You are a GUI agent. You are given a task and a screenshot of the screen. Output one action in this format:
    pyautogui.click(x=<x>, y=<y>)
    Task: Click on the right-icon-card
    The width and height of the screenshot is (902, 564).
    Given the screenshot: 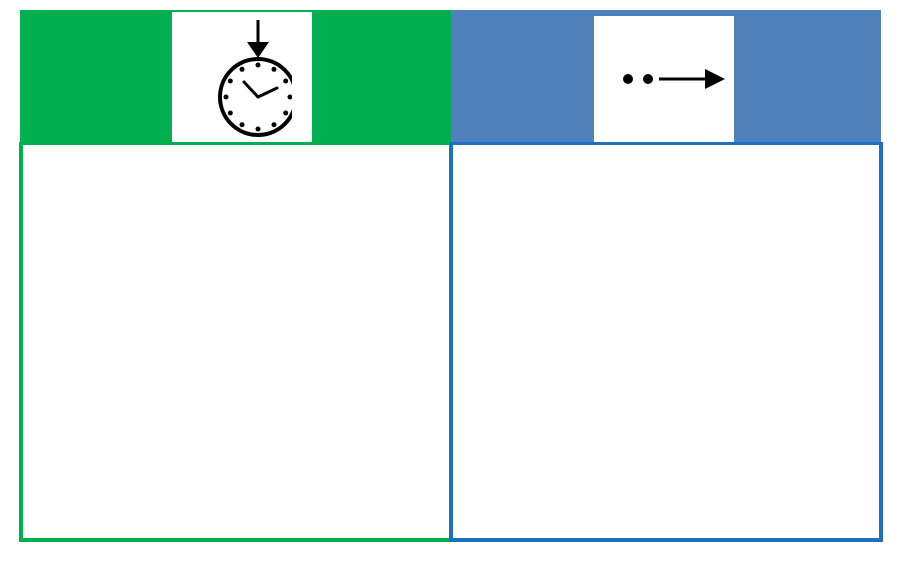 What is the action you would take?
    pyautogui.click(x=664, y=79)
    